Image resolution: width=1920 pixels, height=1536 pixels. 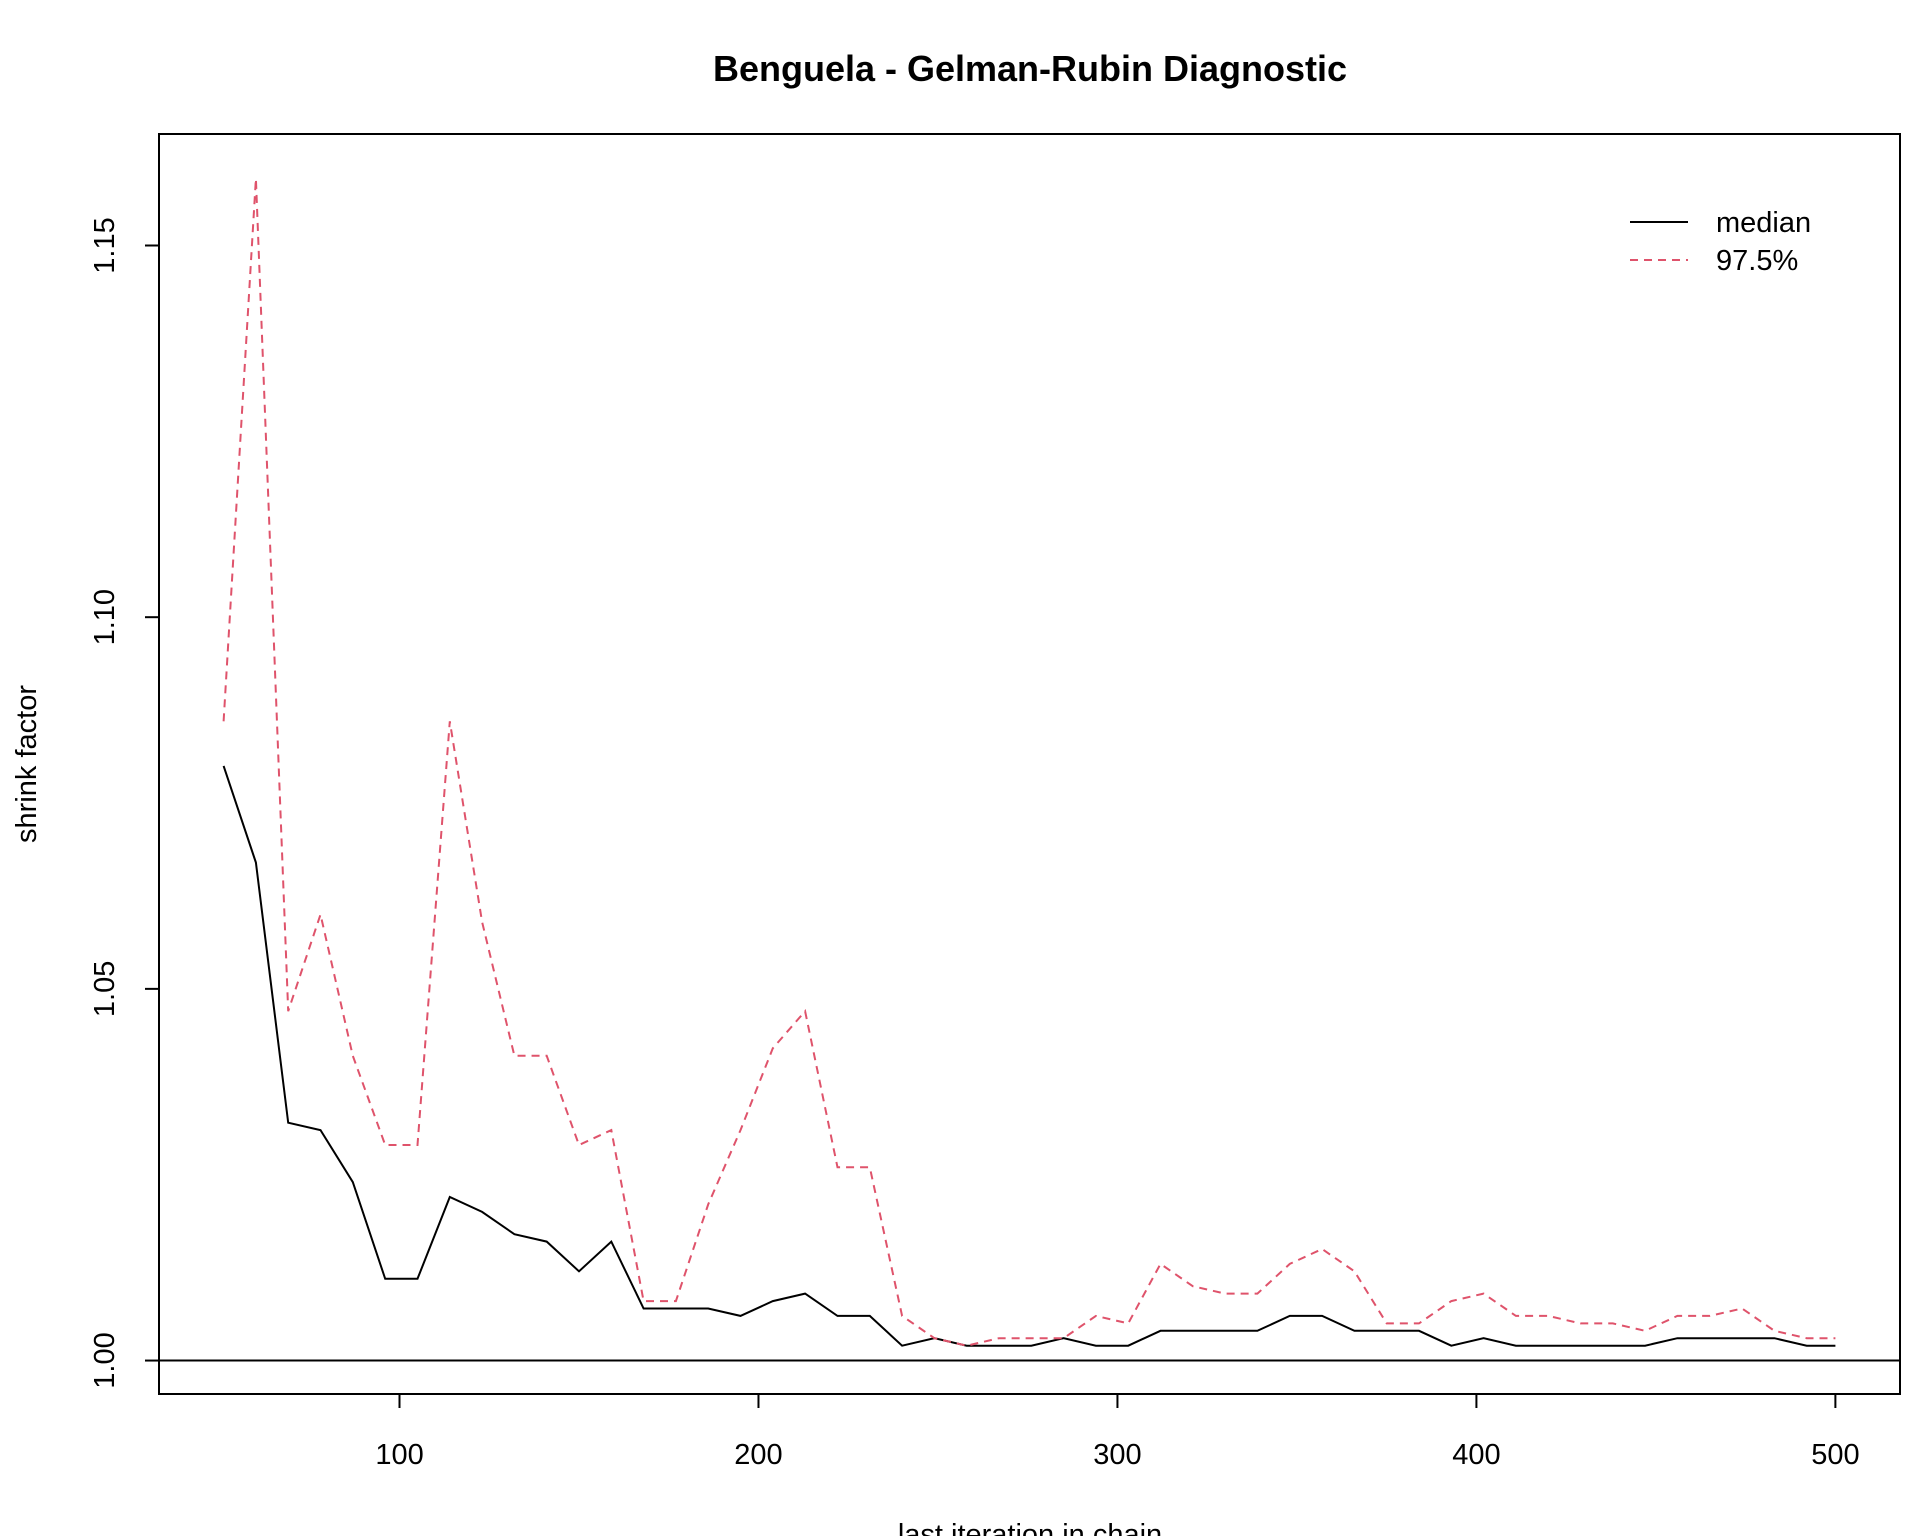 What do you see at coordinates (399, 1455) in the screenshot?
I see `x-tick-label: 100` at bounding box center [399, 1455].